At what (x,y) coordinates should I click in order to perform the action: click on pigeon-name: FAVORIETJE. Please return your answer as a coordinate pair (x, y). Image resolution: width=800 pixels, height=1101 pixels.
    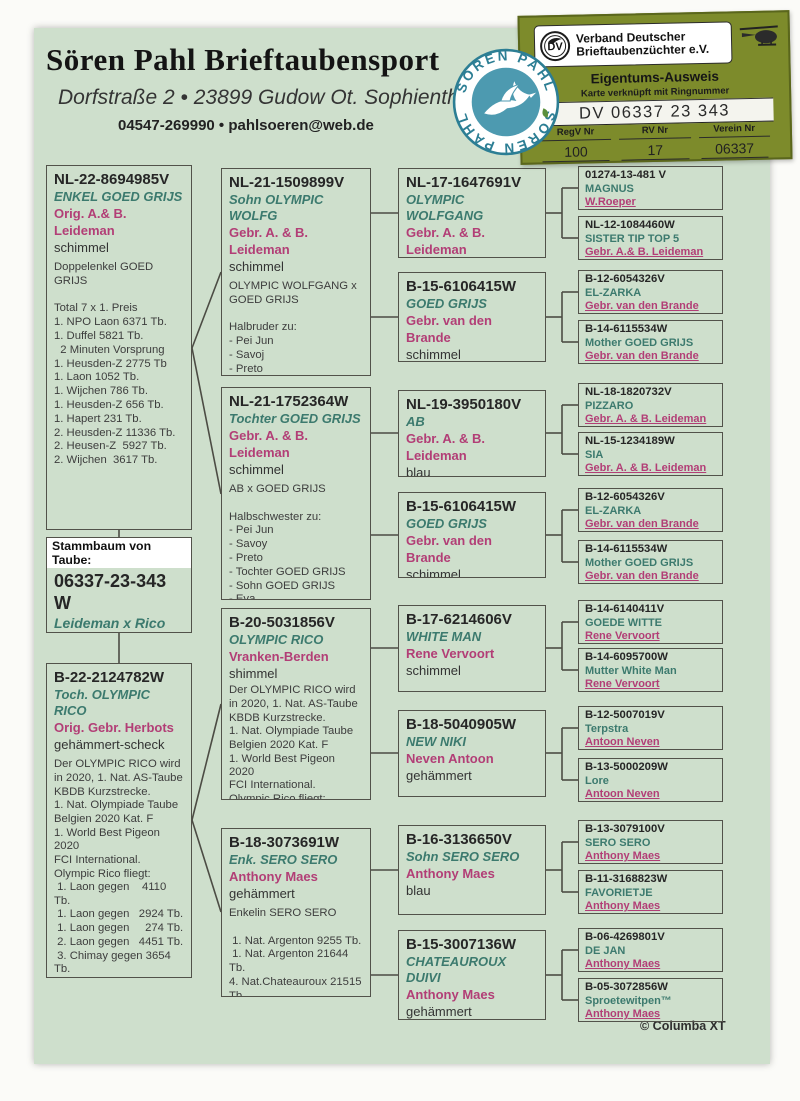
    Looking at the image, I should click on (619, 892).